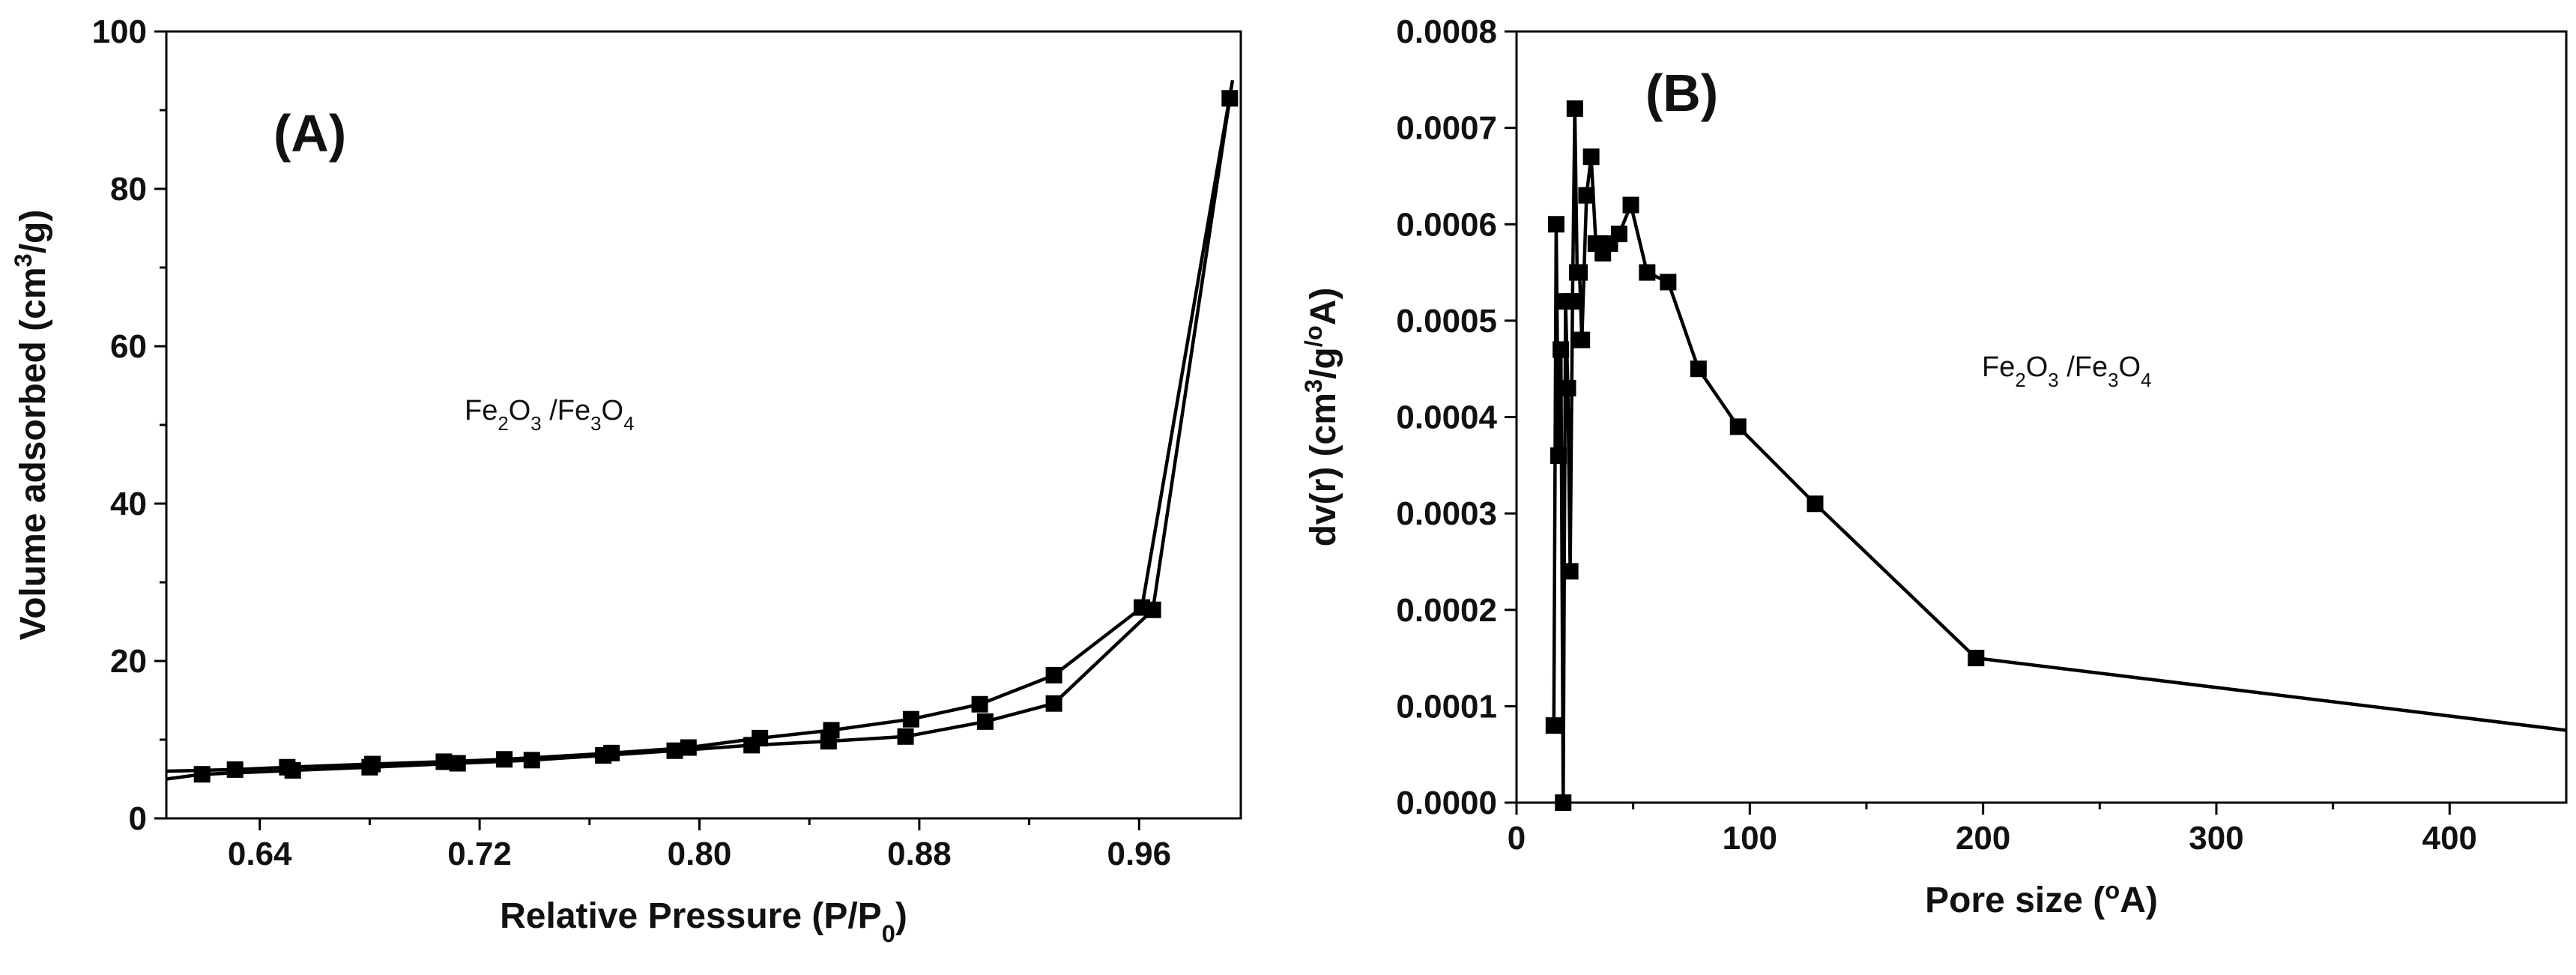 Image resolution: width=2576 pixels, height=975 pixels. Describe the element at coordinates (138, 818) in the screenshot. I see `y-tick-label: 0` at that location.